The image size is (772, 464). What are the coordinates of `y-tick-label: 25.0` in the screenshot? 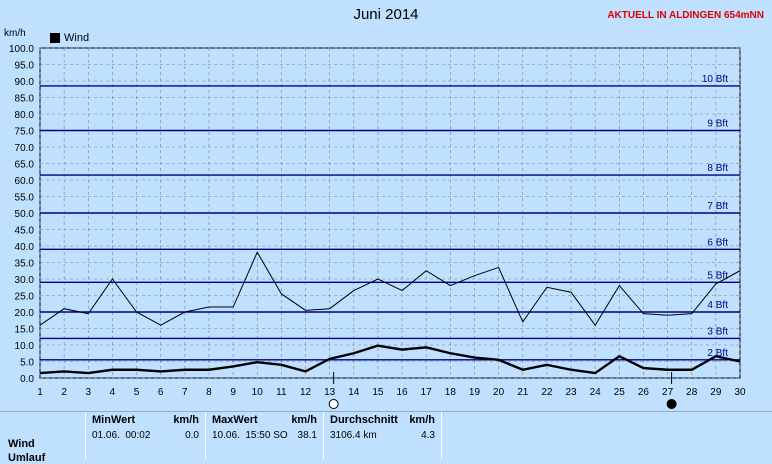 It's located at (25, 297).